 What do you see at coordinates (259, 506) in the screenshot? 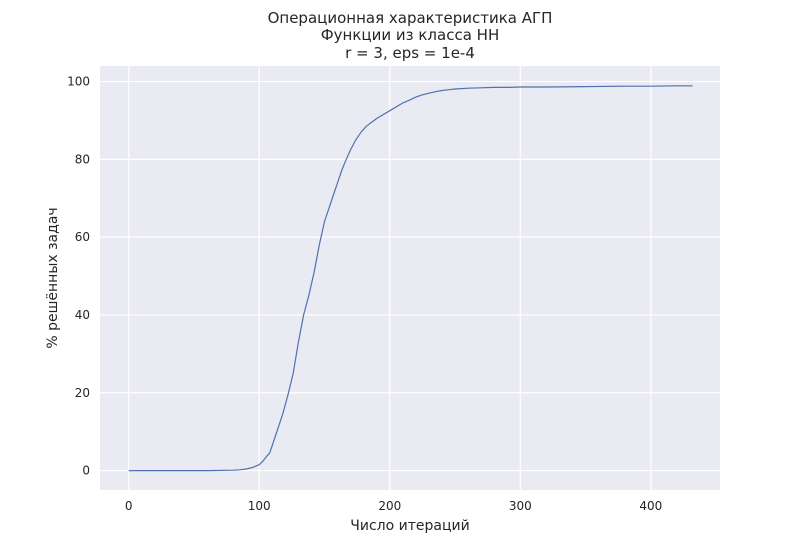
I see `x-tick-label: 100` at bounding box center [259, 506].